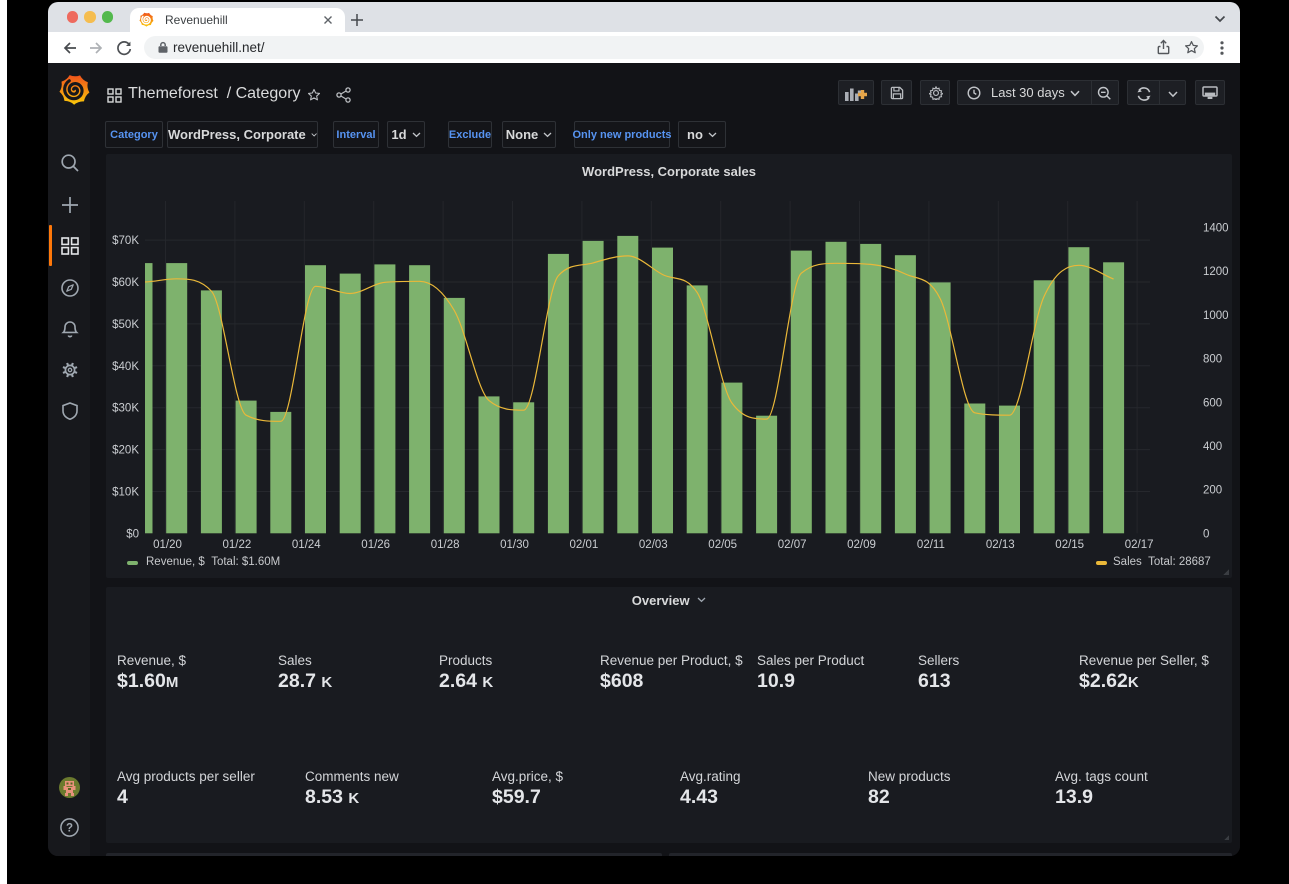 The image size is (1289, 884). Describe the element at coordinates (861, 545) in the screenshot. I see `svg-text: 02/09` at that location.